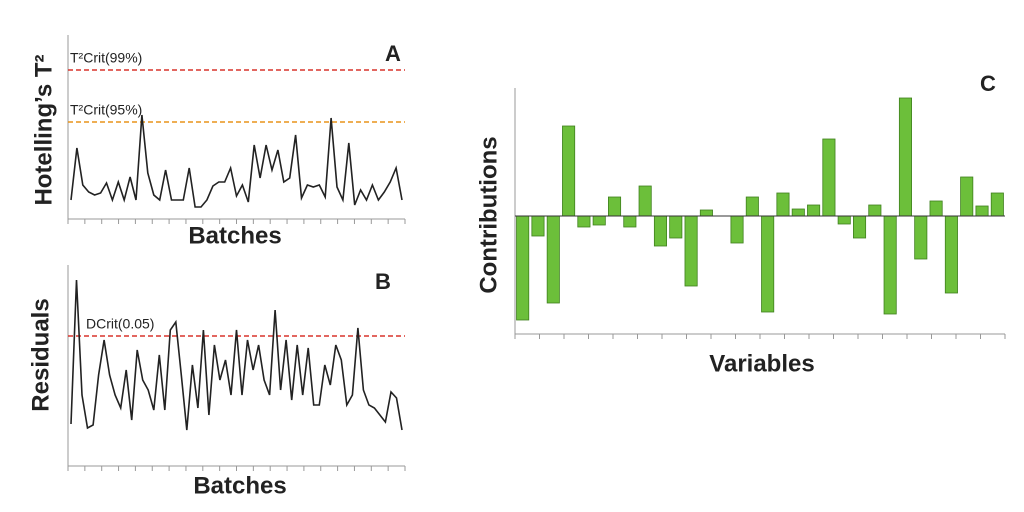 Image resolution: width=1024 pixels, height=512 pixels. Describe the element at coordinates (43, 129) in the screenshot. I see `y-axis-title: Hotelling’s T²` at that location.